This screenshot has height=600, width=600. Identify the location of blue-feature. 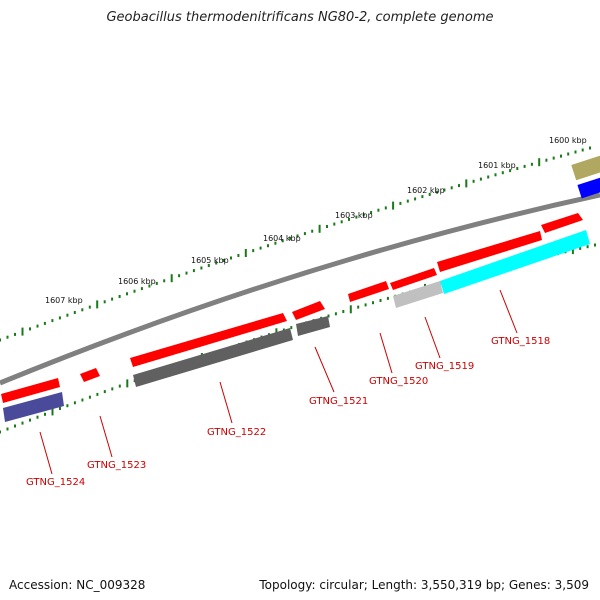
(588, 188).